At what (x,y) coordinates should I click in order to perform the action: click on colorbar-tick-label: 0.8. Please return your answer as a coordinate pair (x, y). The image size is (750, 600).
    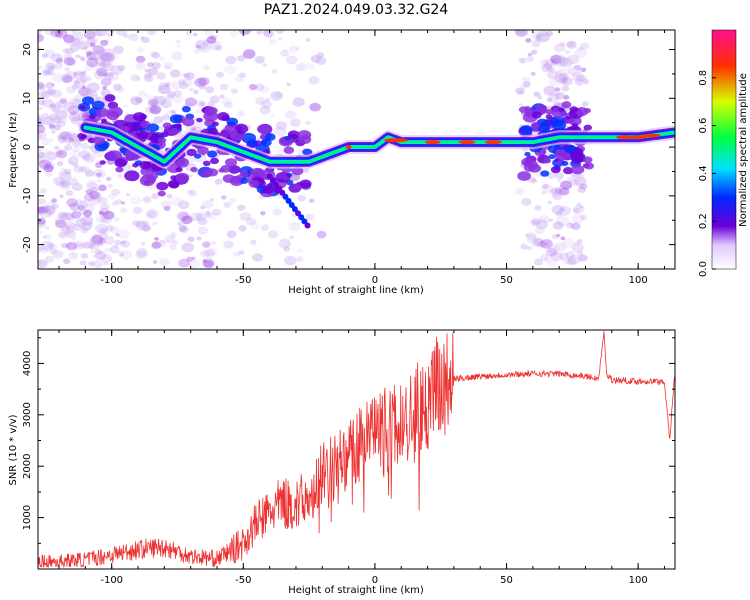
    Looking at the image, I should click on (703, 78).